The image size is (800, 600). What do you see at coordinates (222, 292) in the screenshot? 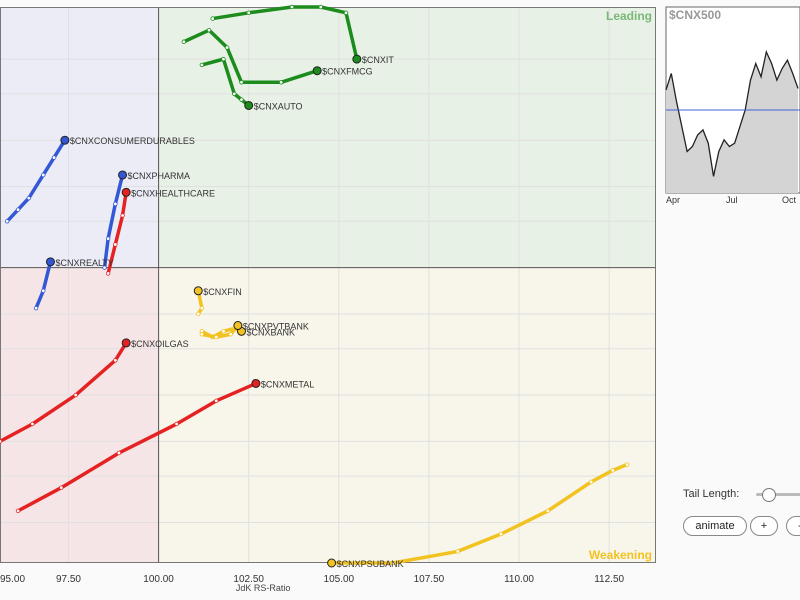
I see `series-label: $CNXFIN` at bounding box center [222, 292].